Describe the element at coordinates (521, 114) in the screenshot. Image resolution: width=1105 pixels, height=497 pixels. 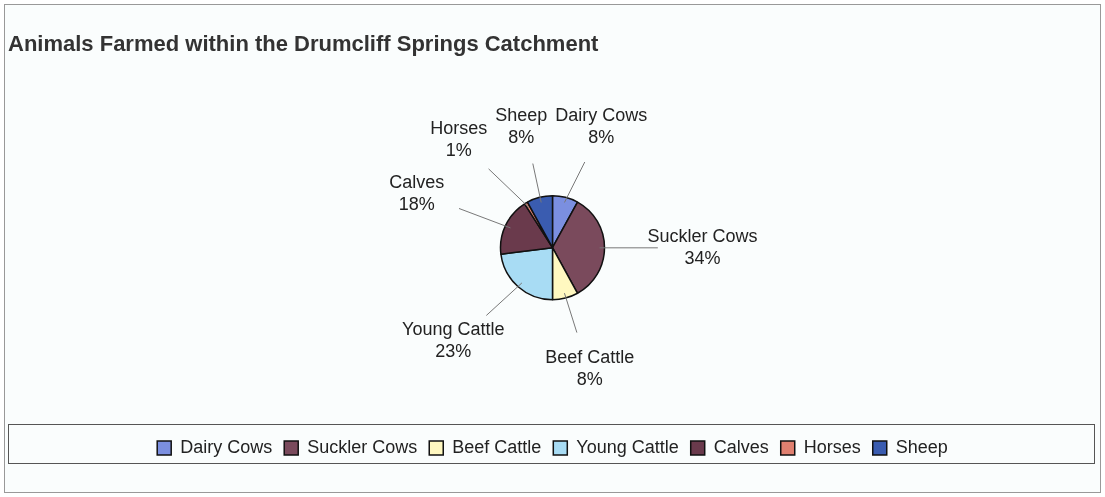
I see `slice-label: Sheep` at that location.